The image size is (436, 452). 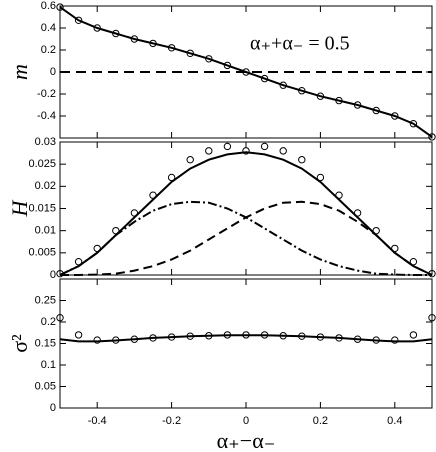 What do you see at coordinates (246, 421) in the screenshot?
I see `x-tick-label: 0` at bounding box center [246, 421].